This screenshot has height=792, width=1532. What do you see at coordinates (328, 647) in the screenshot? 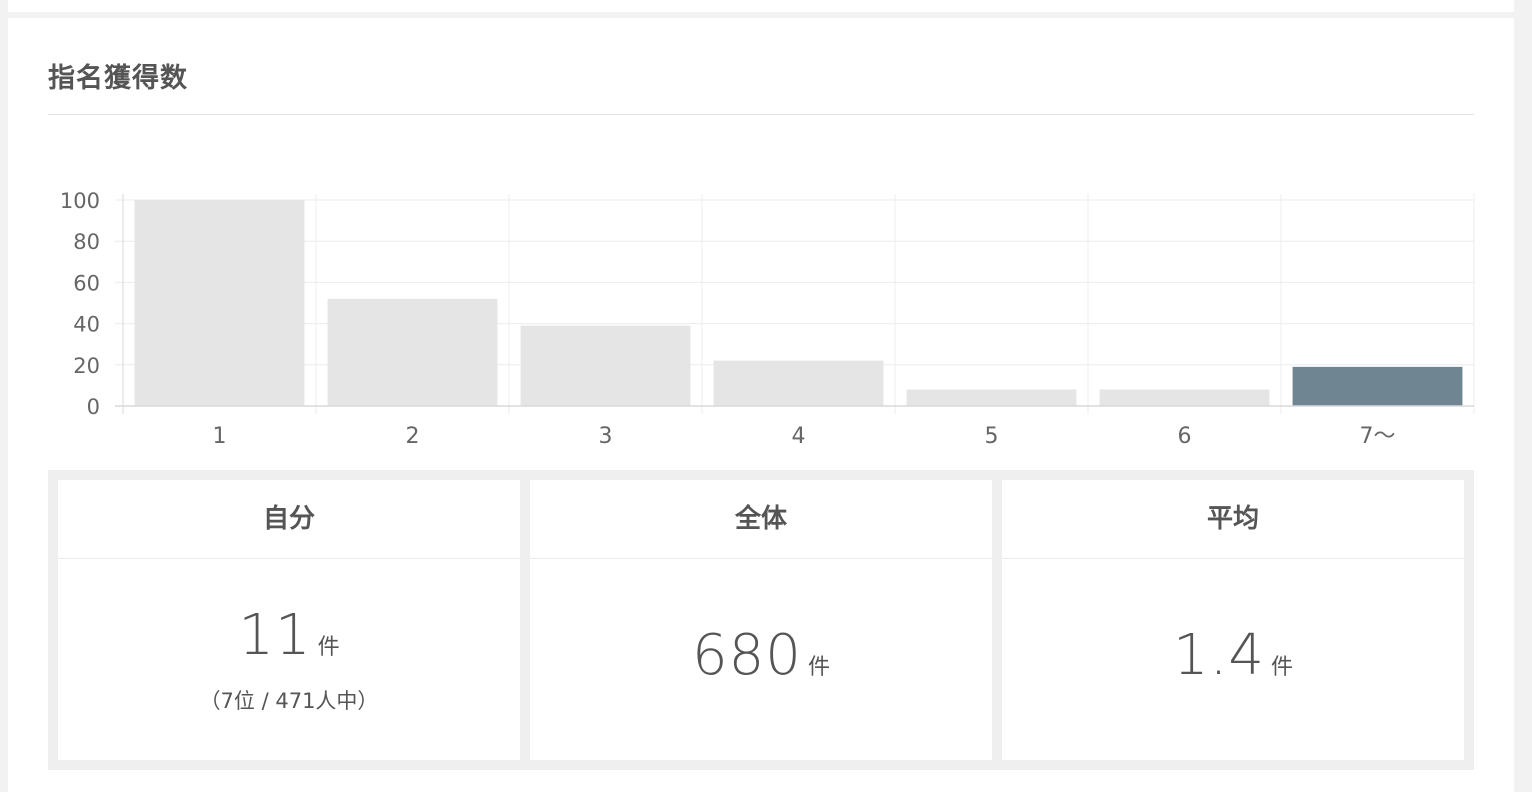
I see `stat-self-unit: 件` at bounding box center [328, 647].